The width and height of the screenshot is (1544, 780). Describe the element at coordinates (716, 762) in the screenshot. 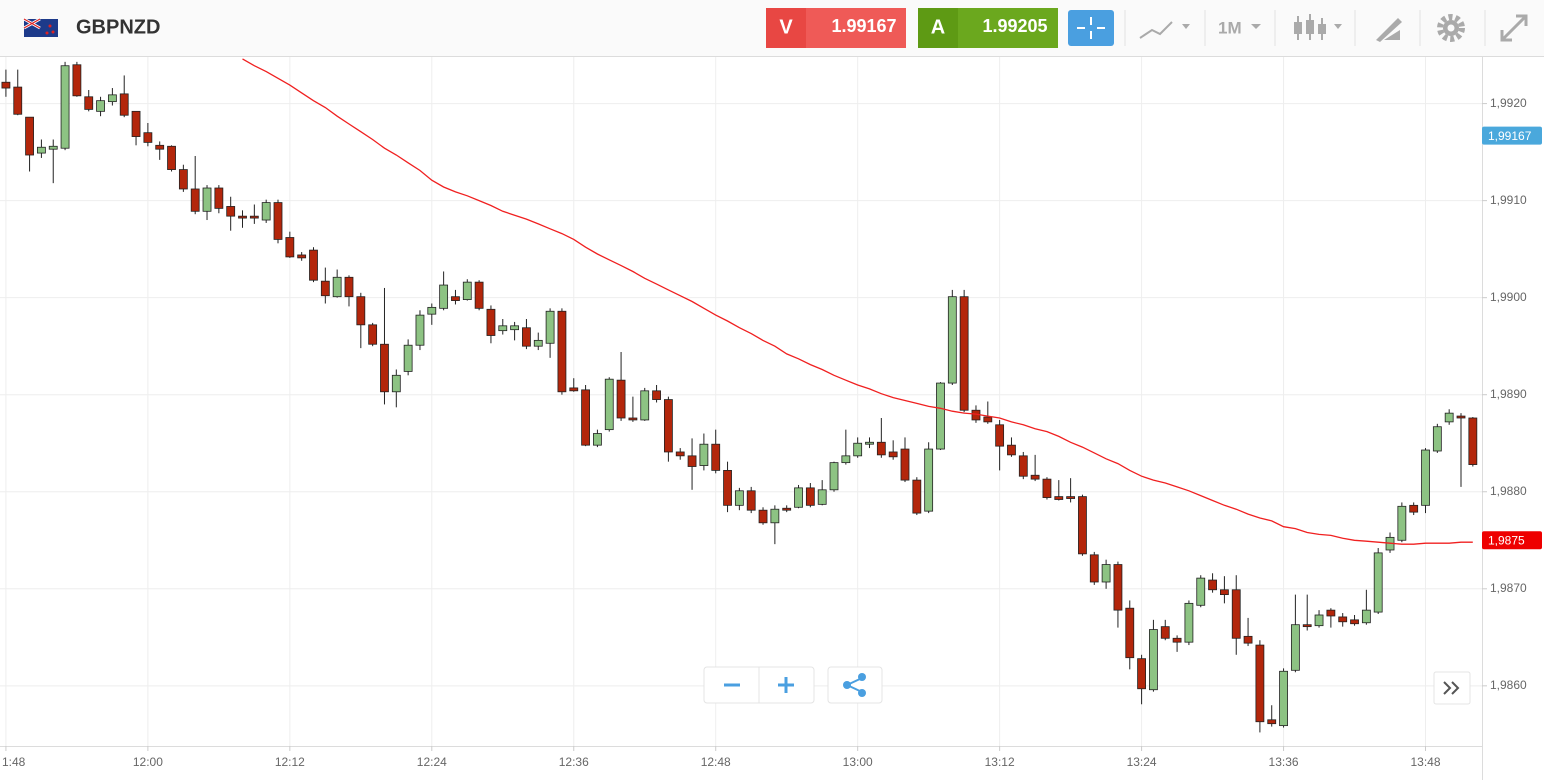

I see `x-tick-label: 12:48` at that location.